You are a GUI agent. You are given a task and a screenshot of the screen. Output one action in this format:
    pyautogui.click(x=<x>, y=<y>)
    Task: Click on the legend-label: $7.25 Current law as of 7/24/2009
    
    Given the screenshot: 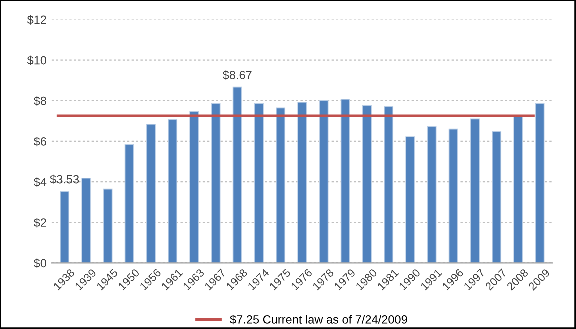 What is the action you would take?
    pyautogui.click(x=319, y=320)
    